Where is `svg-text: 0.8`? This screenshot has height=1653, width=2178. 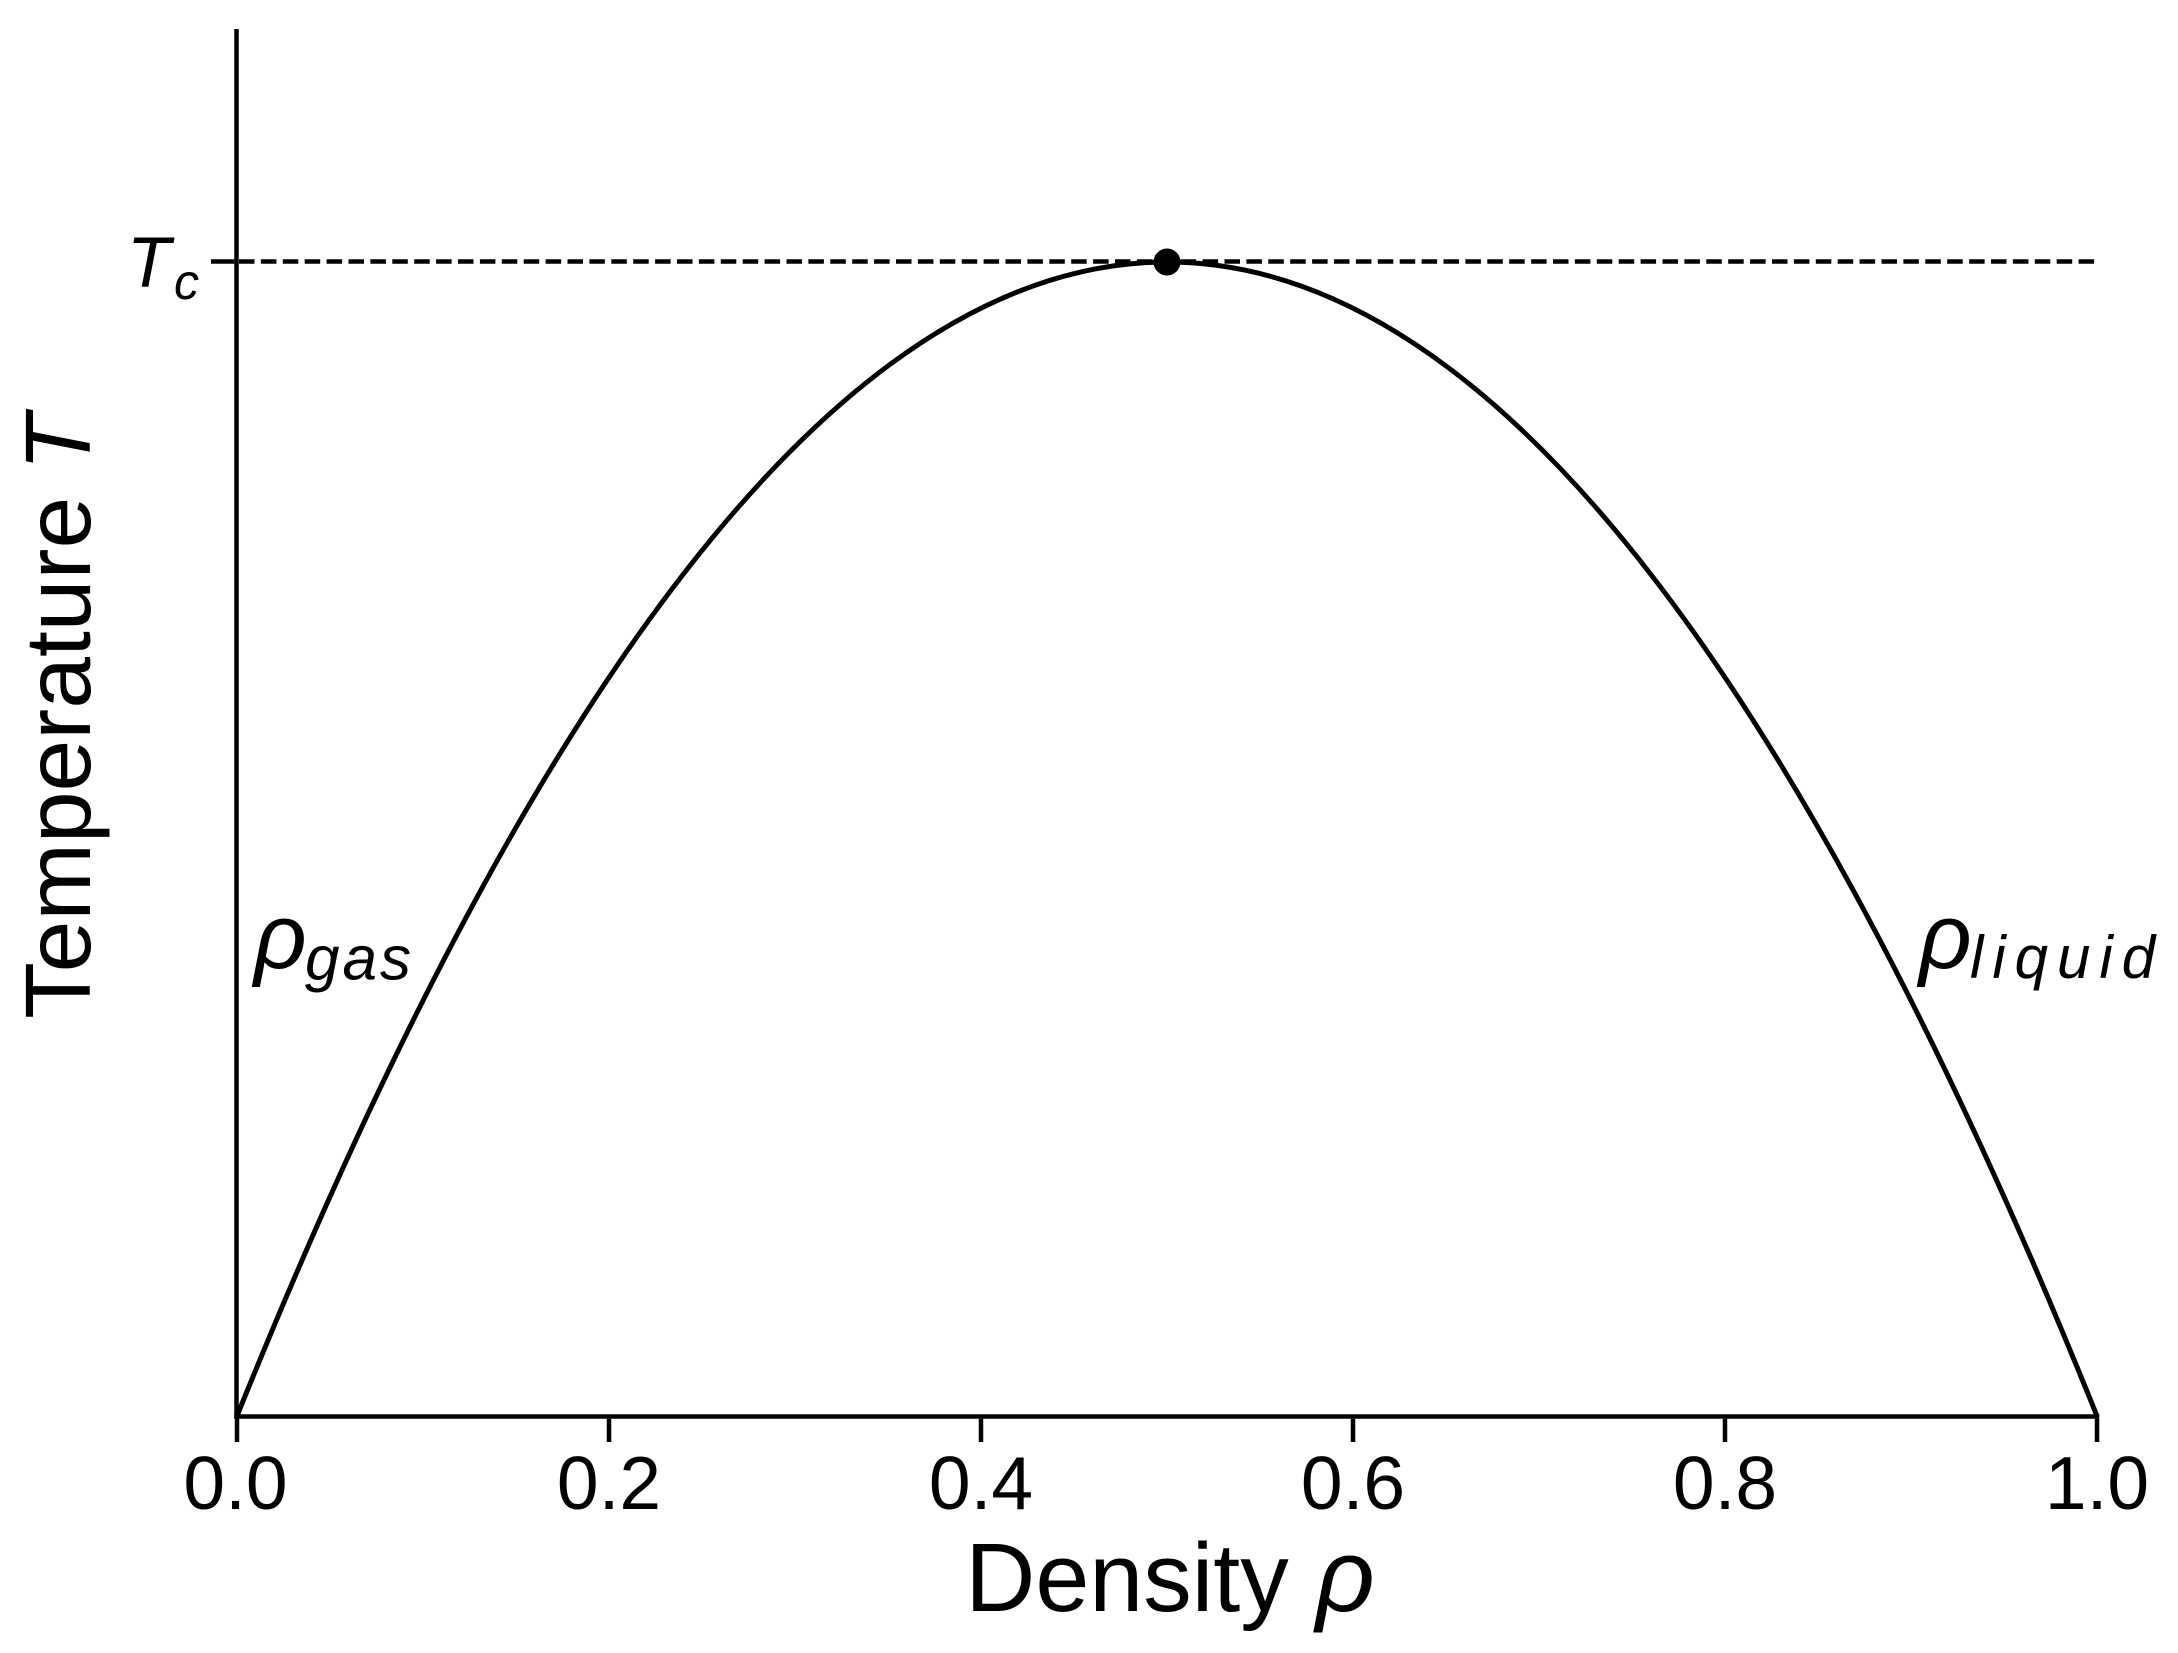
svg-text: 0.8 is located at coordinates (1725, 1483).